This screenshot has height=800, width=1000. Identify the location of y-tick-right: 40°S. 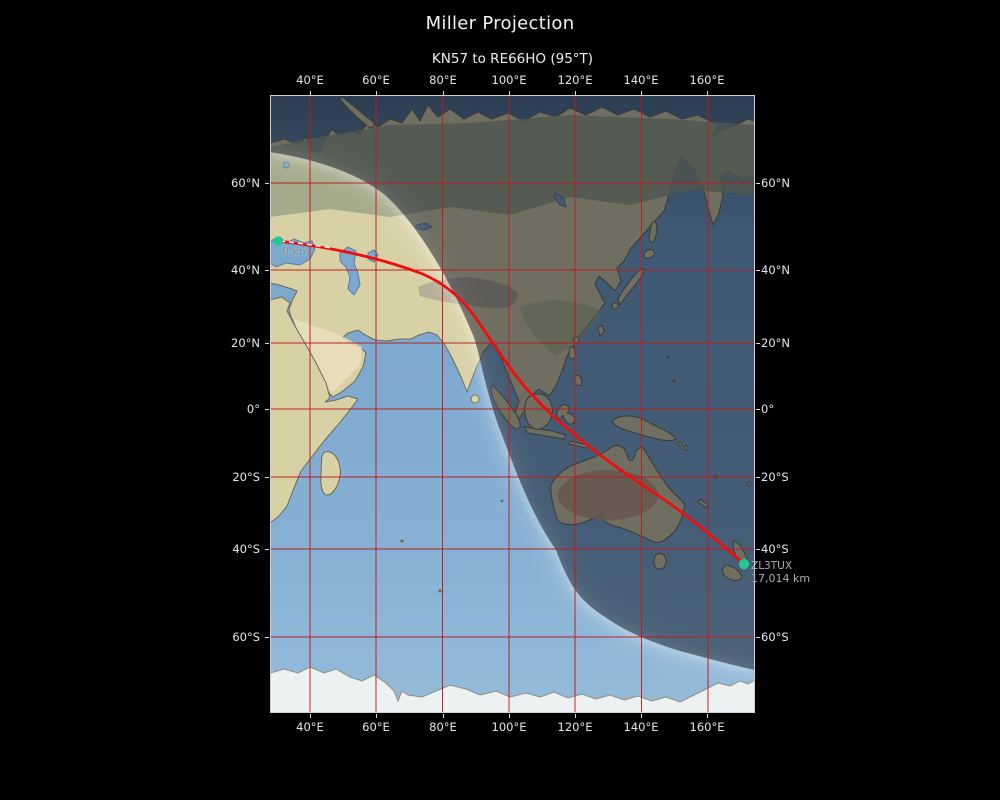
(775, 549).